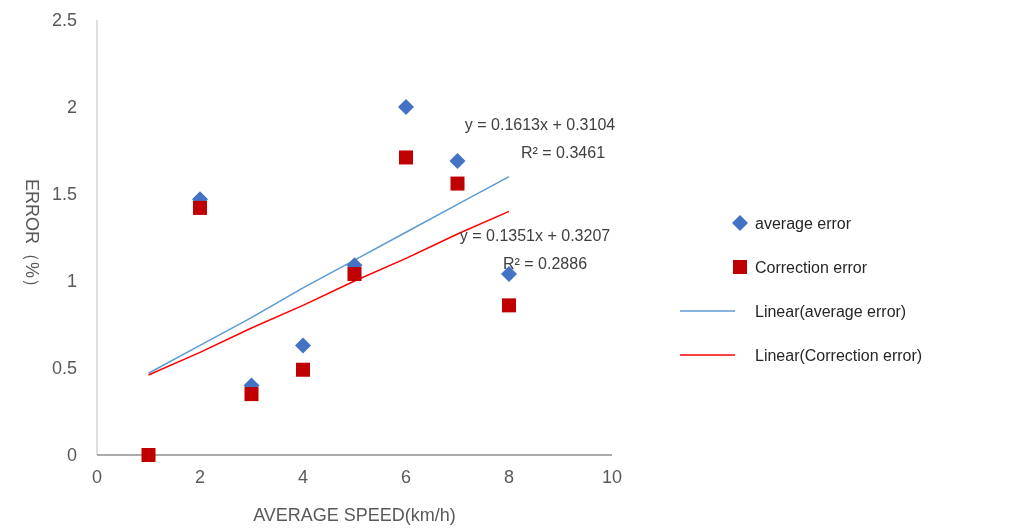  Describe the element at coordinates (64, 368) in the screenshot. I see `y-tick-label: 0.5` at that location.